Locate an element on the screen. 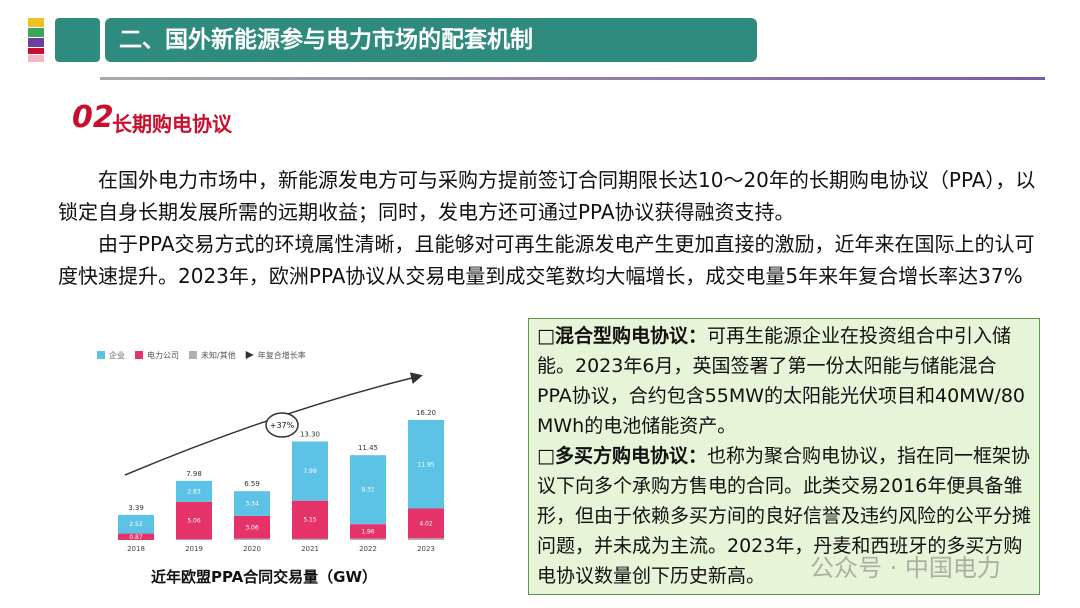 The height and width of the screenshot is (608, 1080). segment-label: 11.95 is located at coordinates (425, 464).